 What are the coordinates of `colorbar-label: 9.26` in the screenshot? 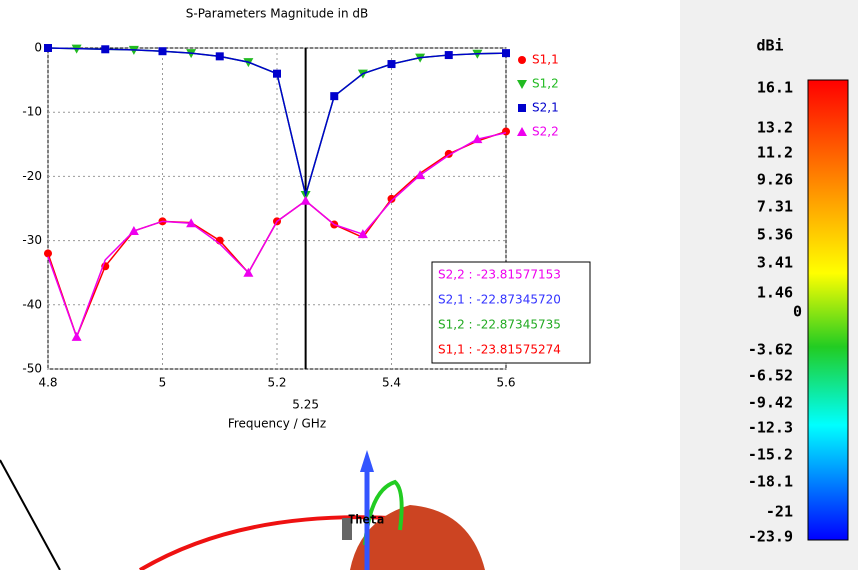 It's located at (775, 180).